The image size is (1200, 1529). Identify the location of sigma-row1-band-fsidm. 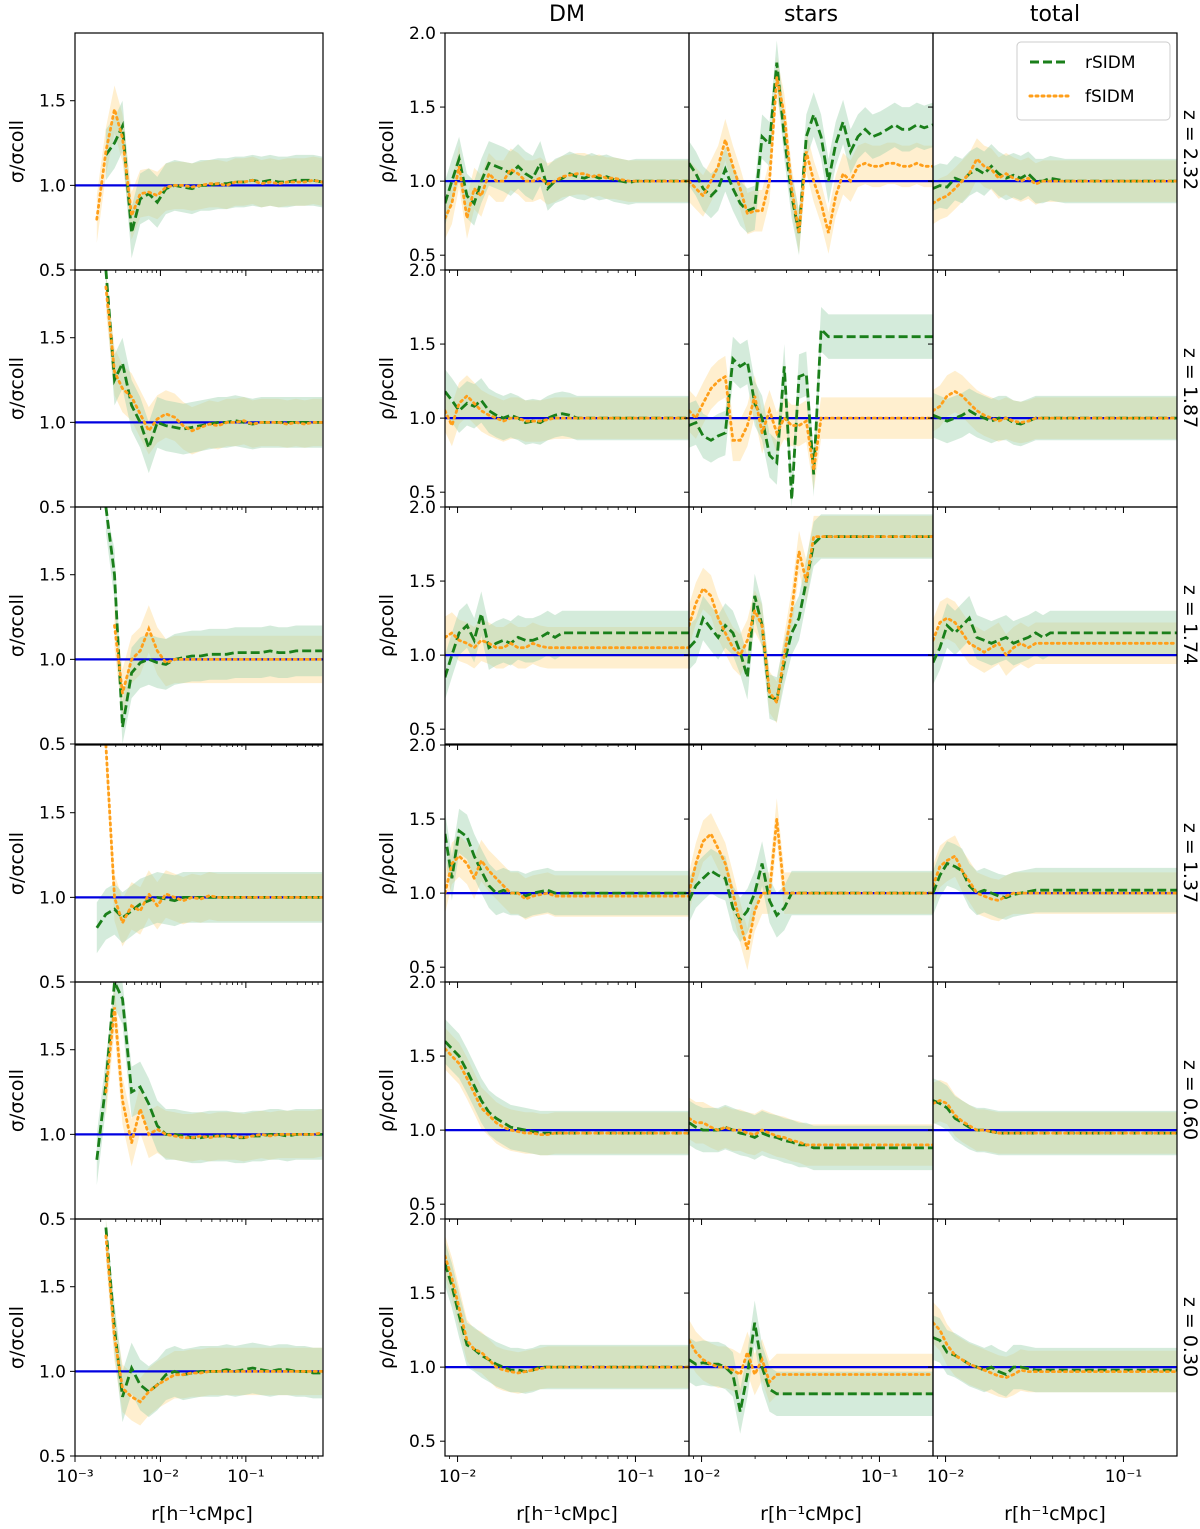
(209, 164).